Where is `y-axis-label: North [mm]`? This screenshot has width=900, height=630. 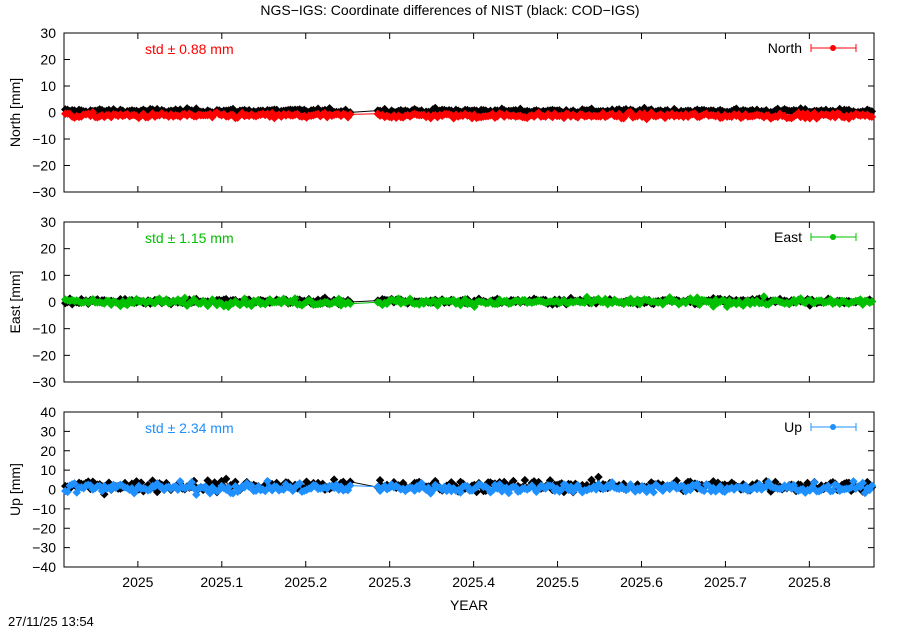
y-axis-label: North [mm] is located at coordinates (15, 112).